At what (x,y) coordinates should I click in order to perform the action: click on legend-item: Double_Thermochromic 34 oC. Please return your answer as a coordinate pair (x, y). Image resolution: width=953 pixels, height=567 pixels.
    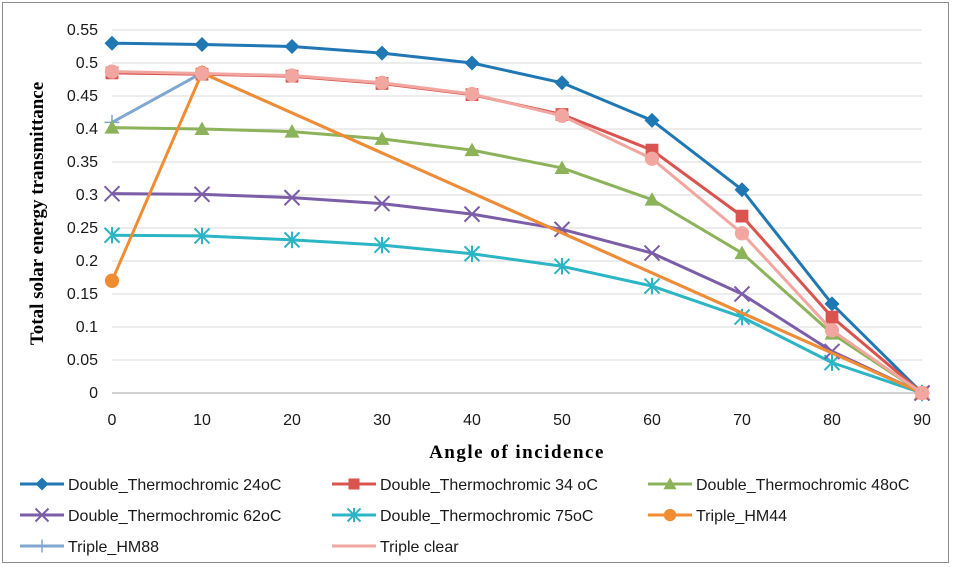
    Looking at the image, I should click on (465, 485).